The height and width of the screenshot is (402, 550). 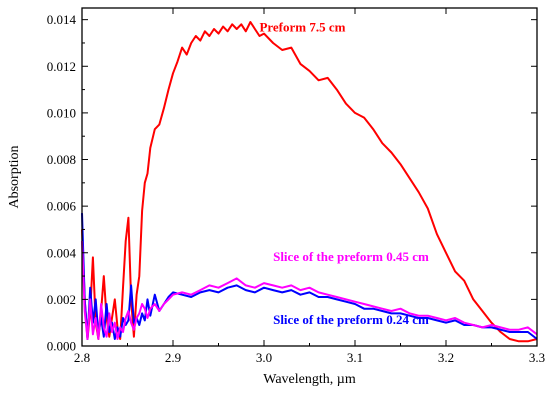 What do you see at coordinates (61, 346) in the screenshot?
I see `y-tick-label: 0.000` at bounding box center [61, 346].